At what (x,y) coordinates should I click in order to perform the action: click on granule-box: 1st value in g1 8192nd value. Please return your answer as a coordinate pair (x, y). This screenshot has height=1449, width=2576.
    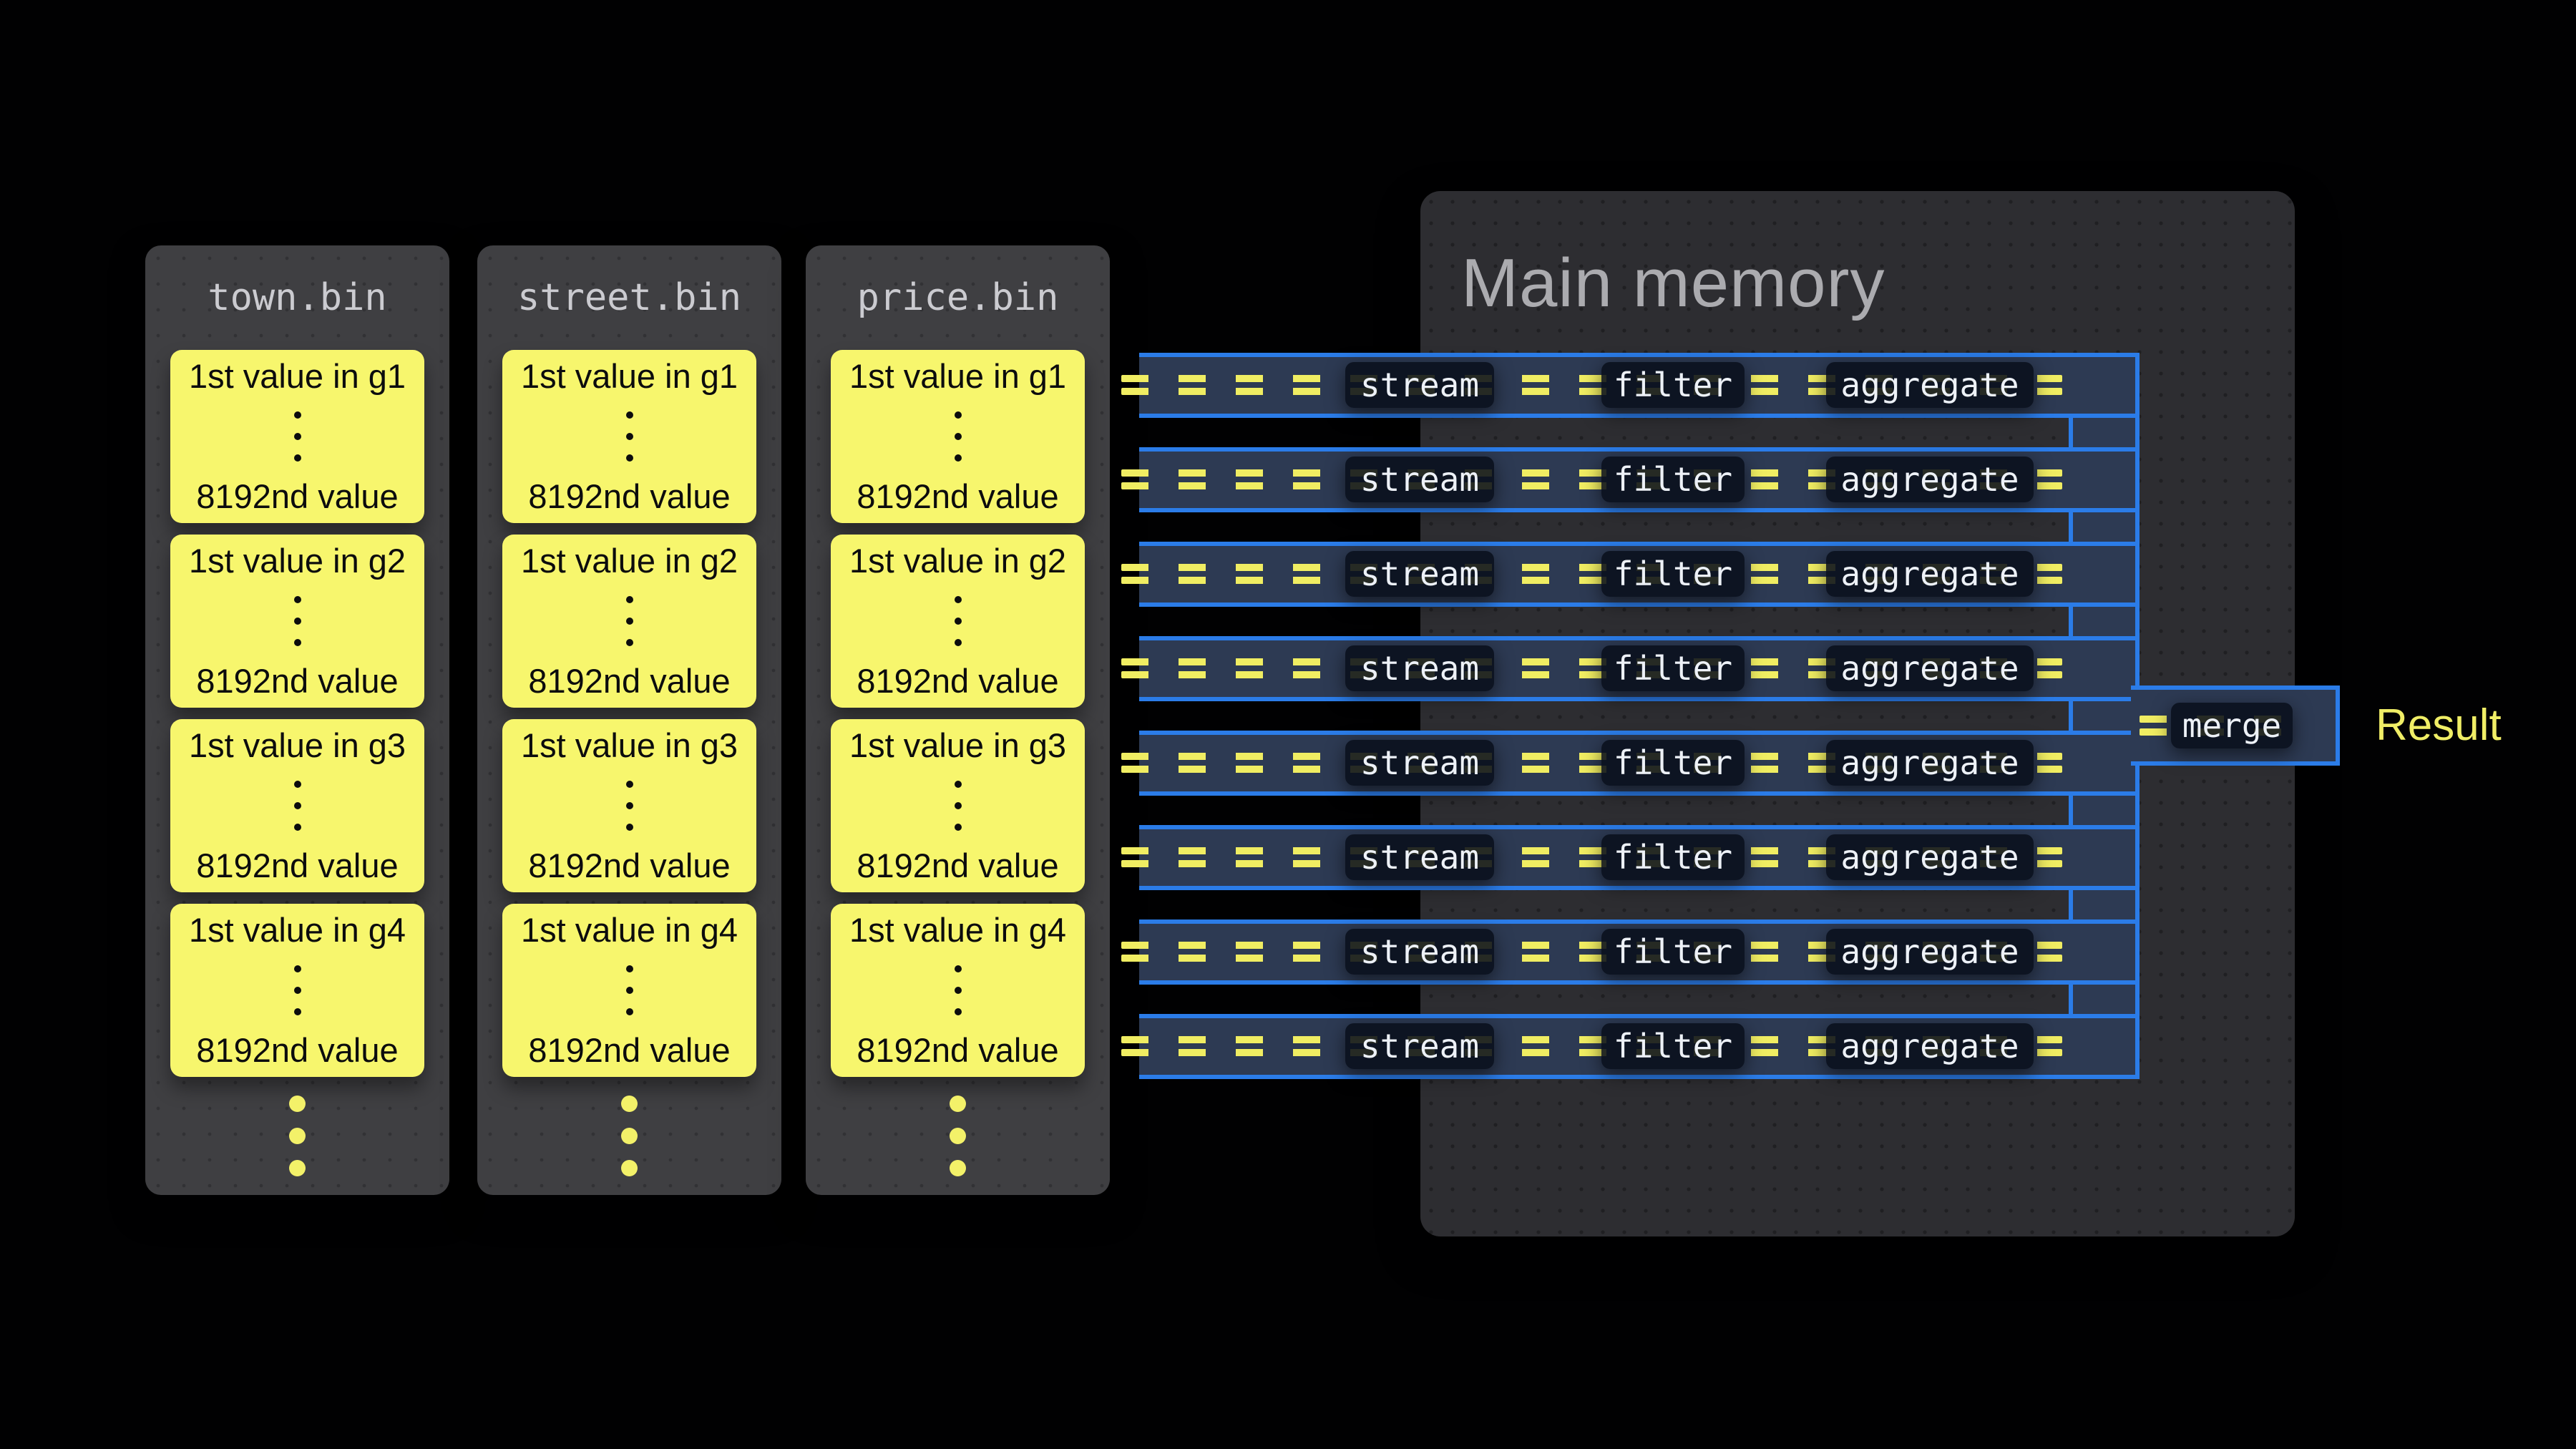
    Looking at the image, I should click on (297, 436).